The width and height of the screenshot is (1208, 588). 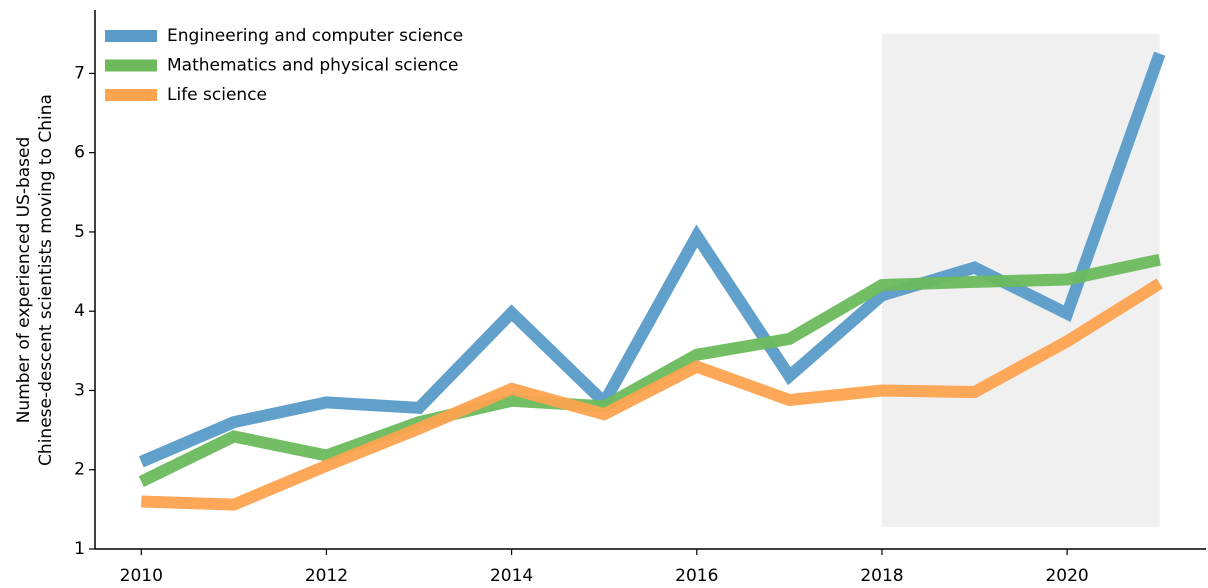 I want to click on y-tick-label: 6, so click(x=79, y=153).